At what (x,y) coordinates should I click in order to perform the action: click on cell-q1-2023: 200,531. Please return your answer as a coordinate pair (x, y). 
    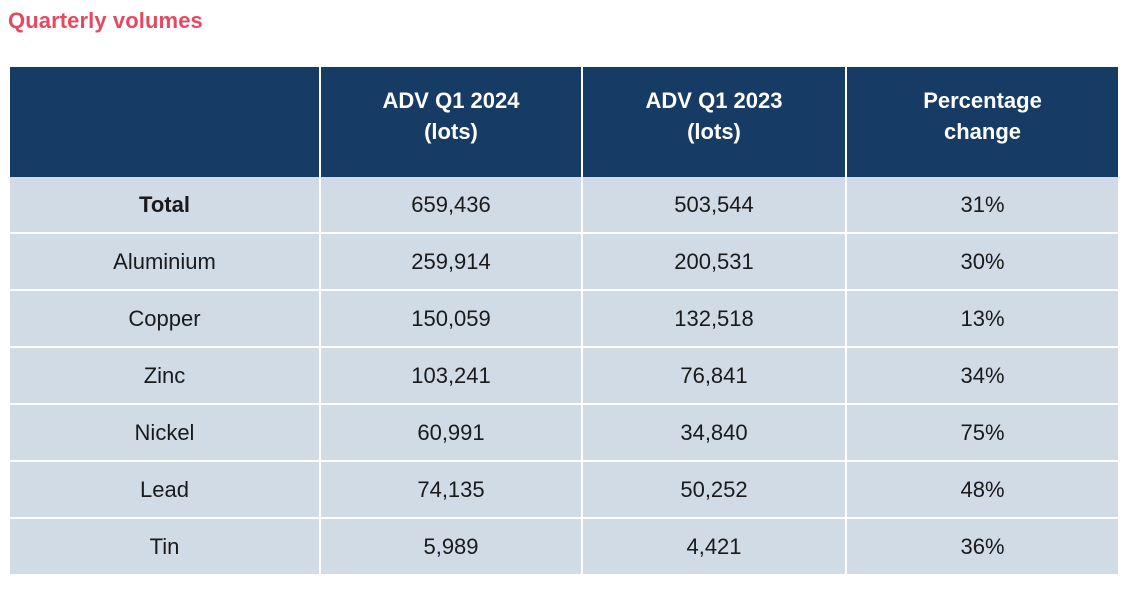
    Looking at the image, I should click on (714, 261).